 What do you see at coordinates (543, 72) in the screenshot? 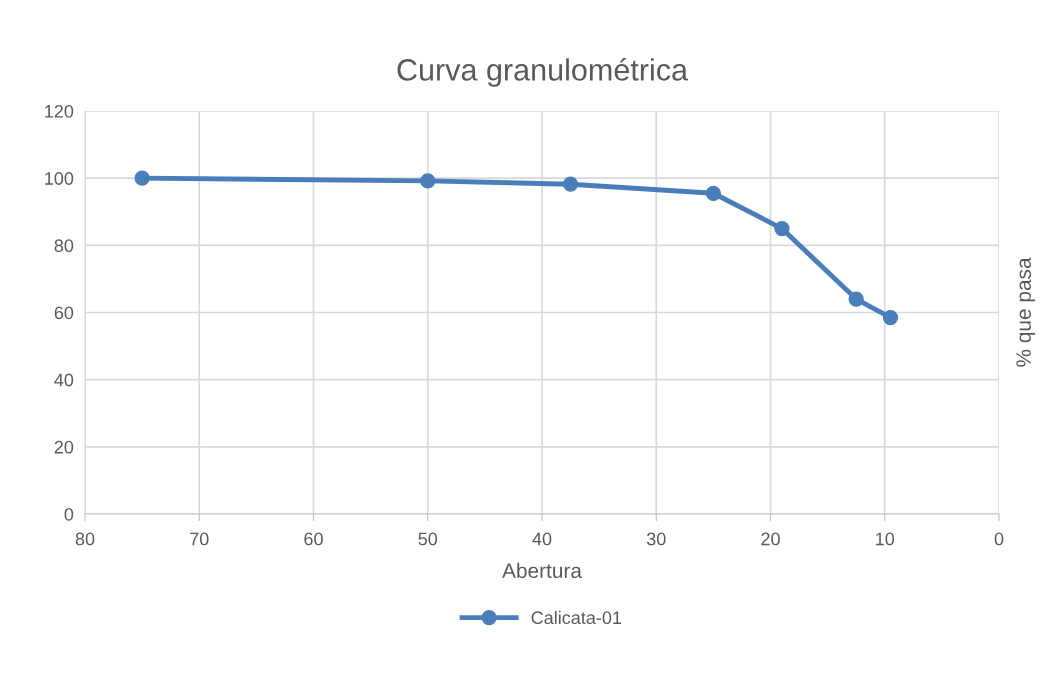
I see `chart-title: Curva granulométrica` at bounding box center [543, 72].